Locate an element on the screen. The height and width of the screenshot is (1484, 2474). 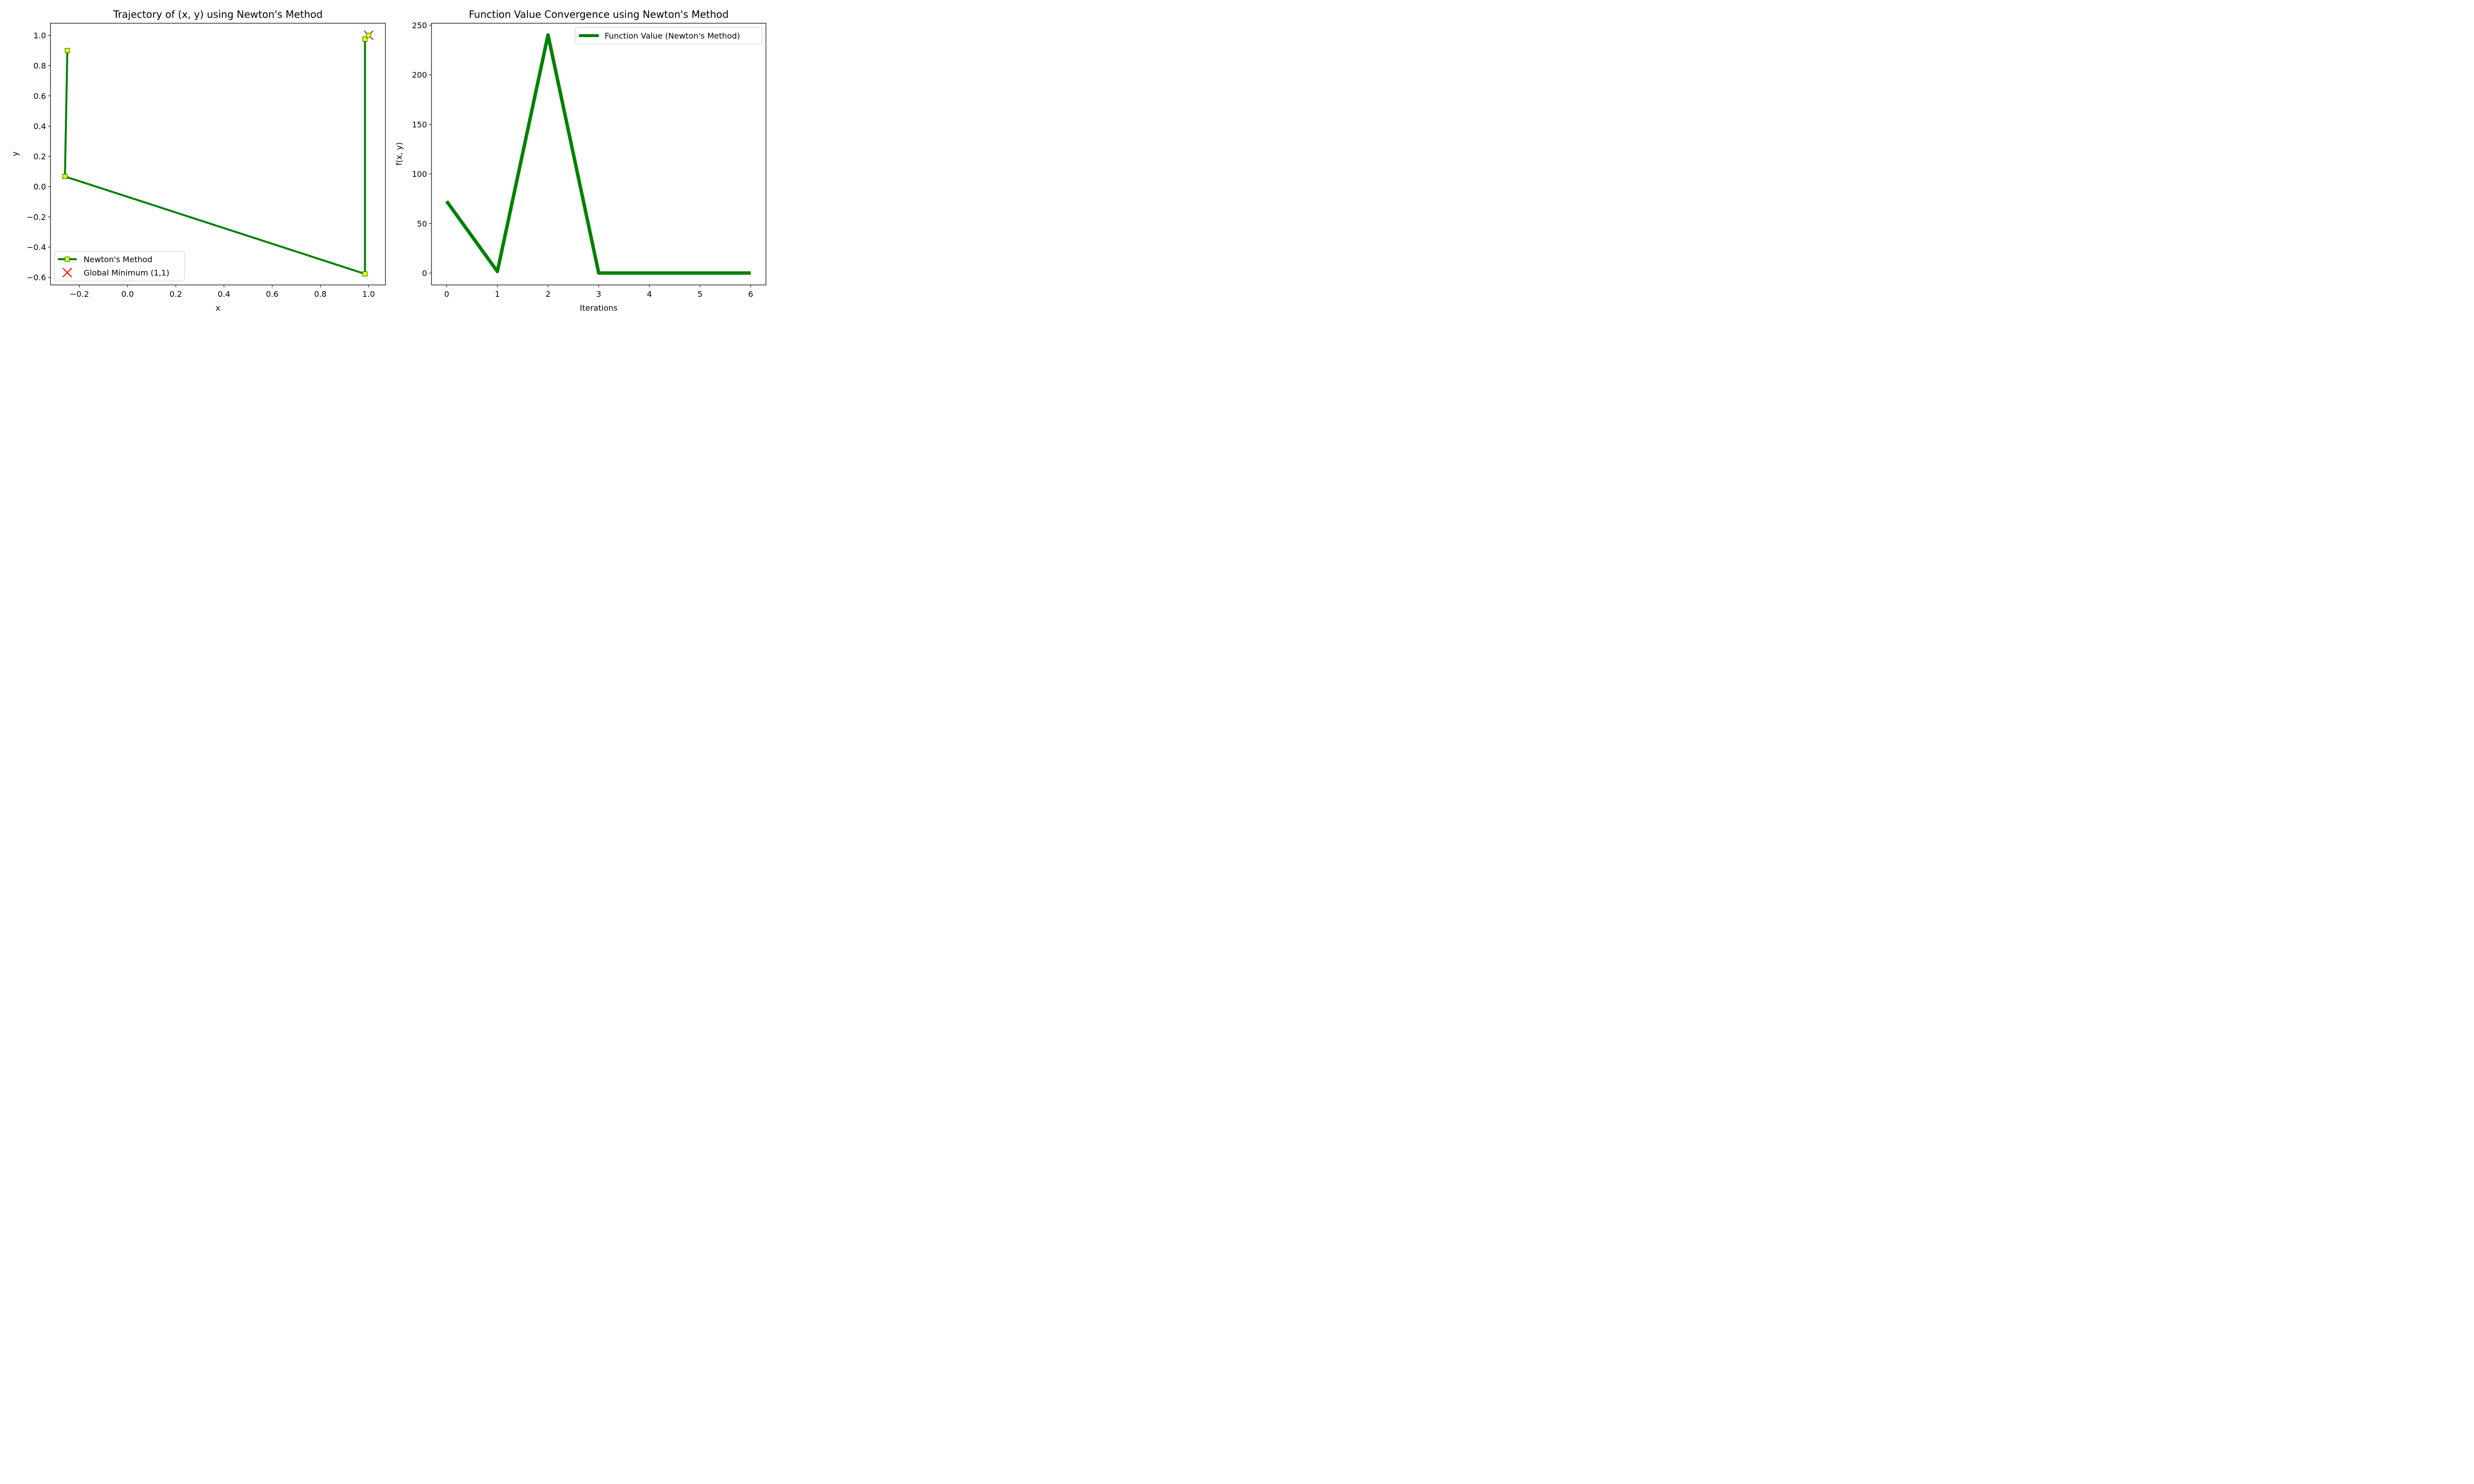
x-tick-label: 0.0 is located at coordinates (128, 294).